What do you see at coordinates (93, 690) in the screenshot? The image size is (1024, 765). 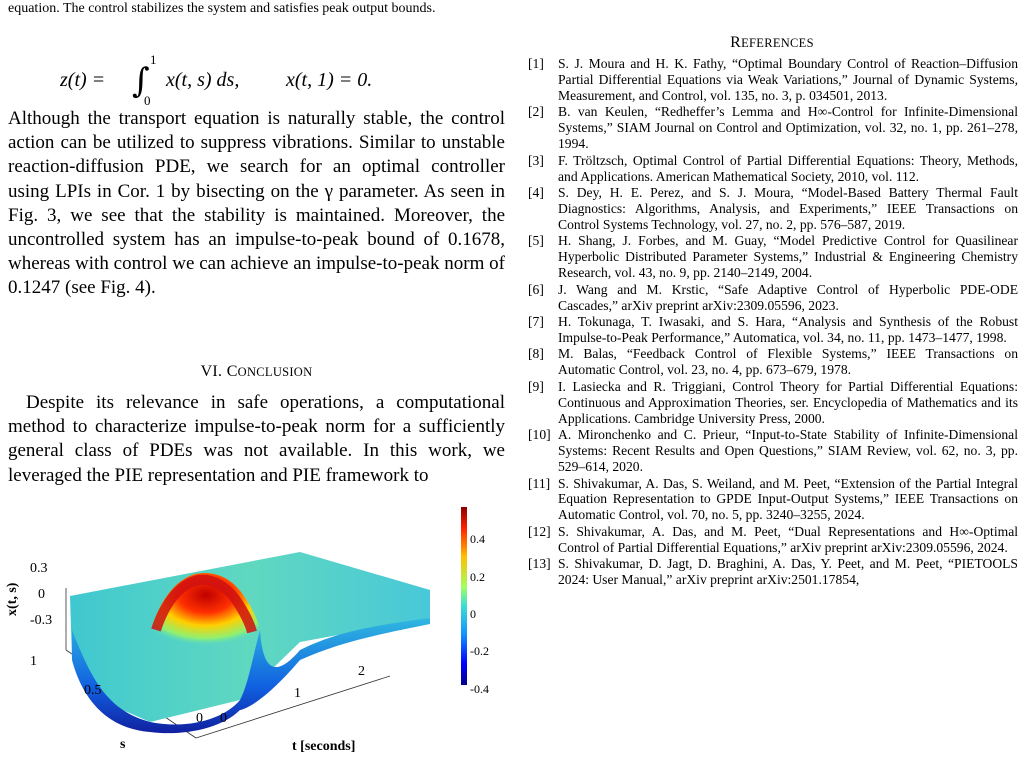 I see `s-tick-label: 0.5` at bounding box center [93, 690].